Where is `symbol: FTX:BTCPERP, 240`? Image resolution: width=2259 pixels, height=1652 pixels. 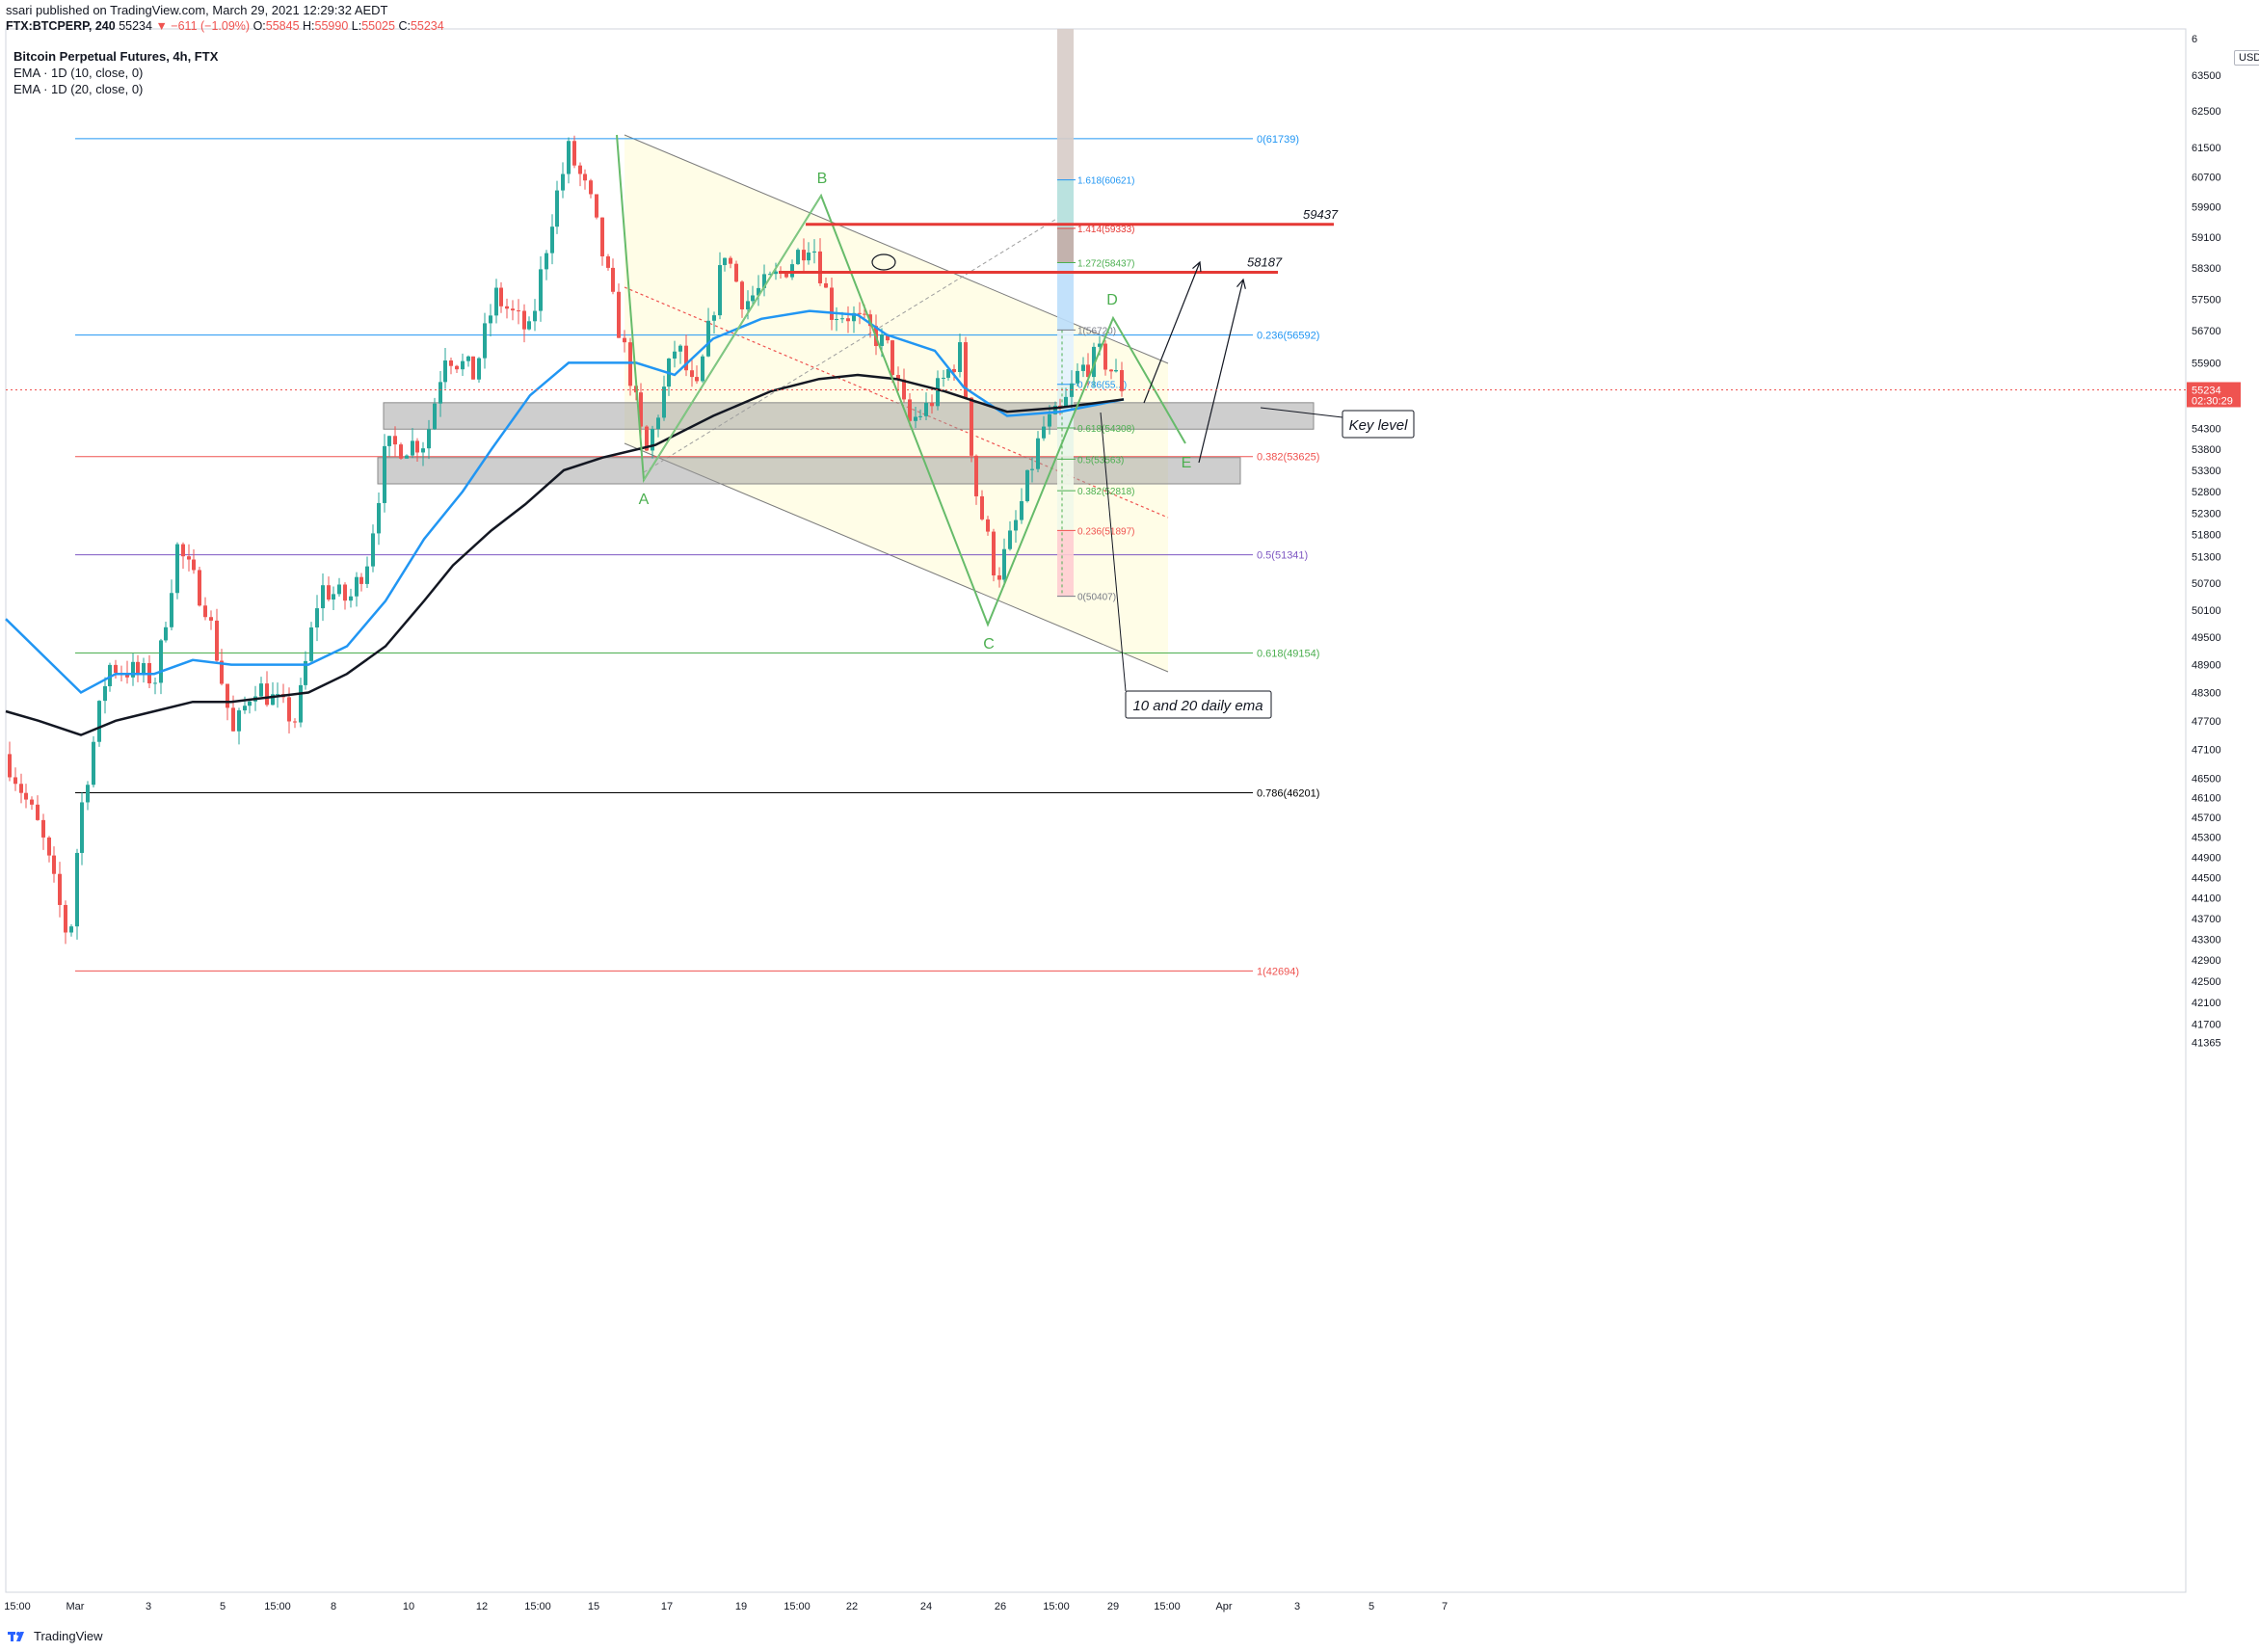
symbol: FTX:BTCPERP, 240 is located at coordinates (61, 26).